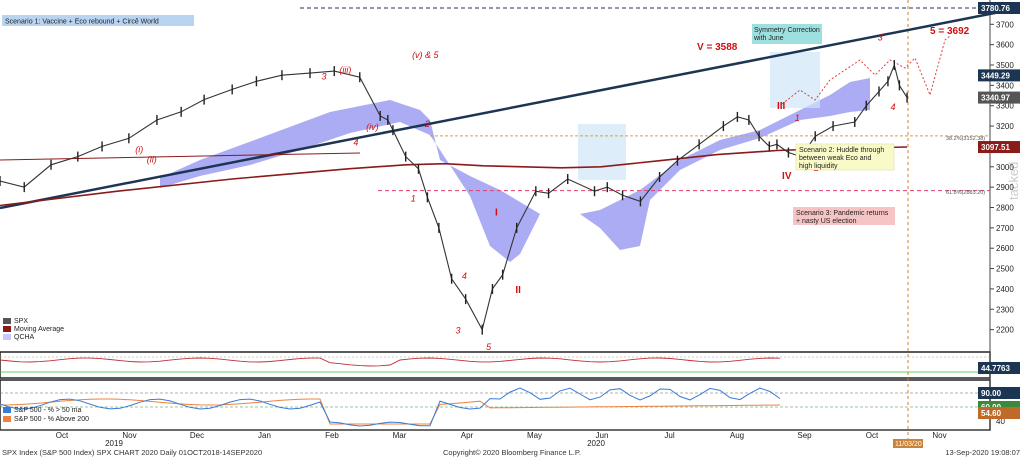 The image size is (1024, 463). I want to click on wave-label: IV, so click(787, 176).